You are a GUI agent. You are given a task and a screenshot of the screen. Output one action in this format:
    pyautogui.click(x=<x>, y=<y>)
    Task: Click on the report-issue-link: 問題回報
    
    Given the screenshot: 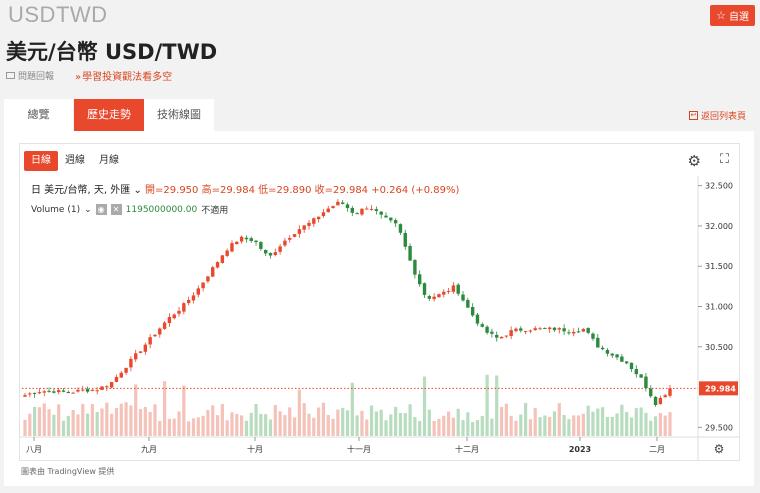 What is the action you would take?
    pyautogui.click(x=30, y=75)
    